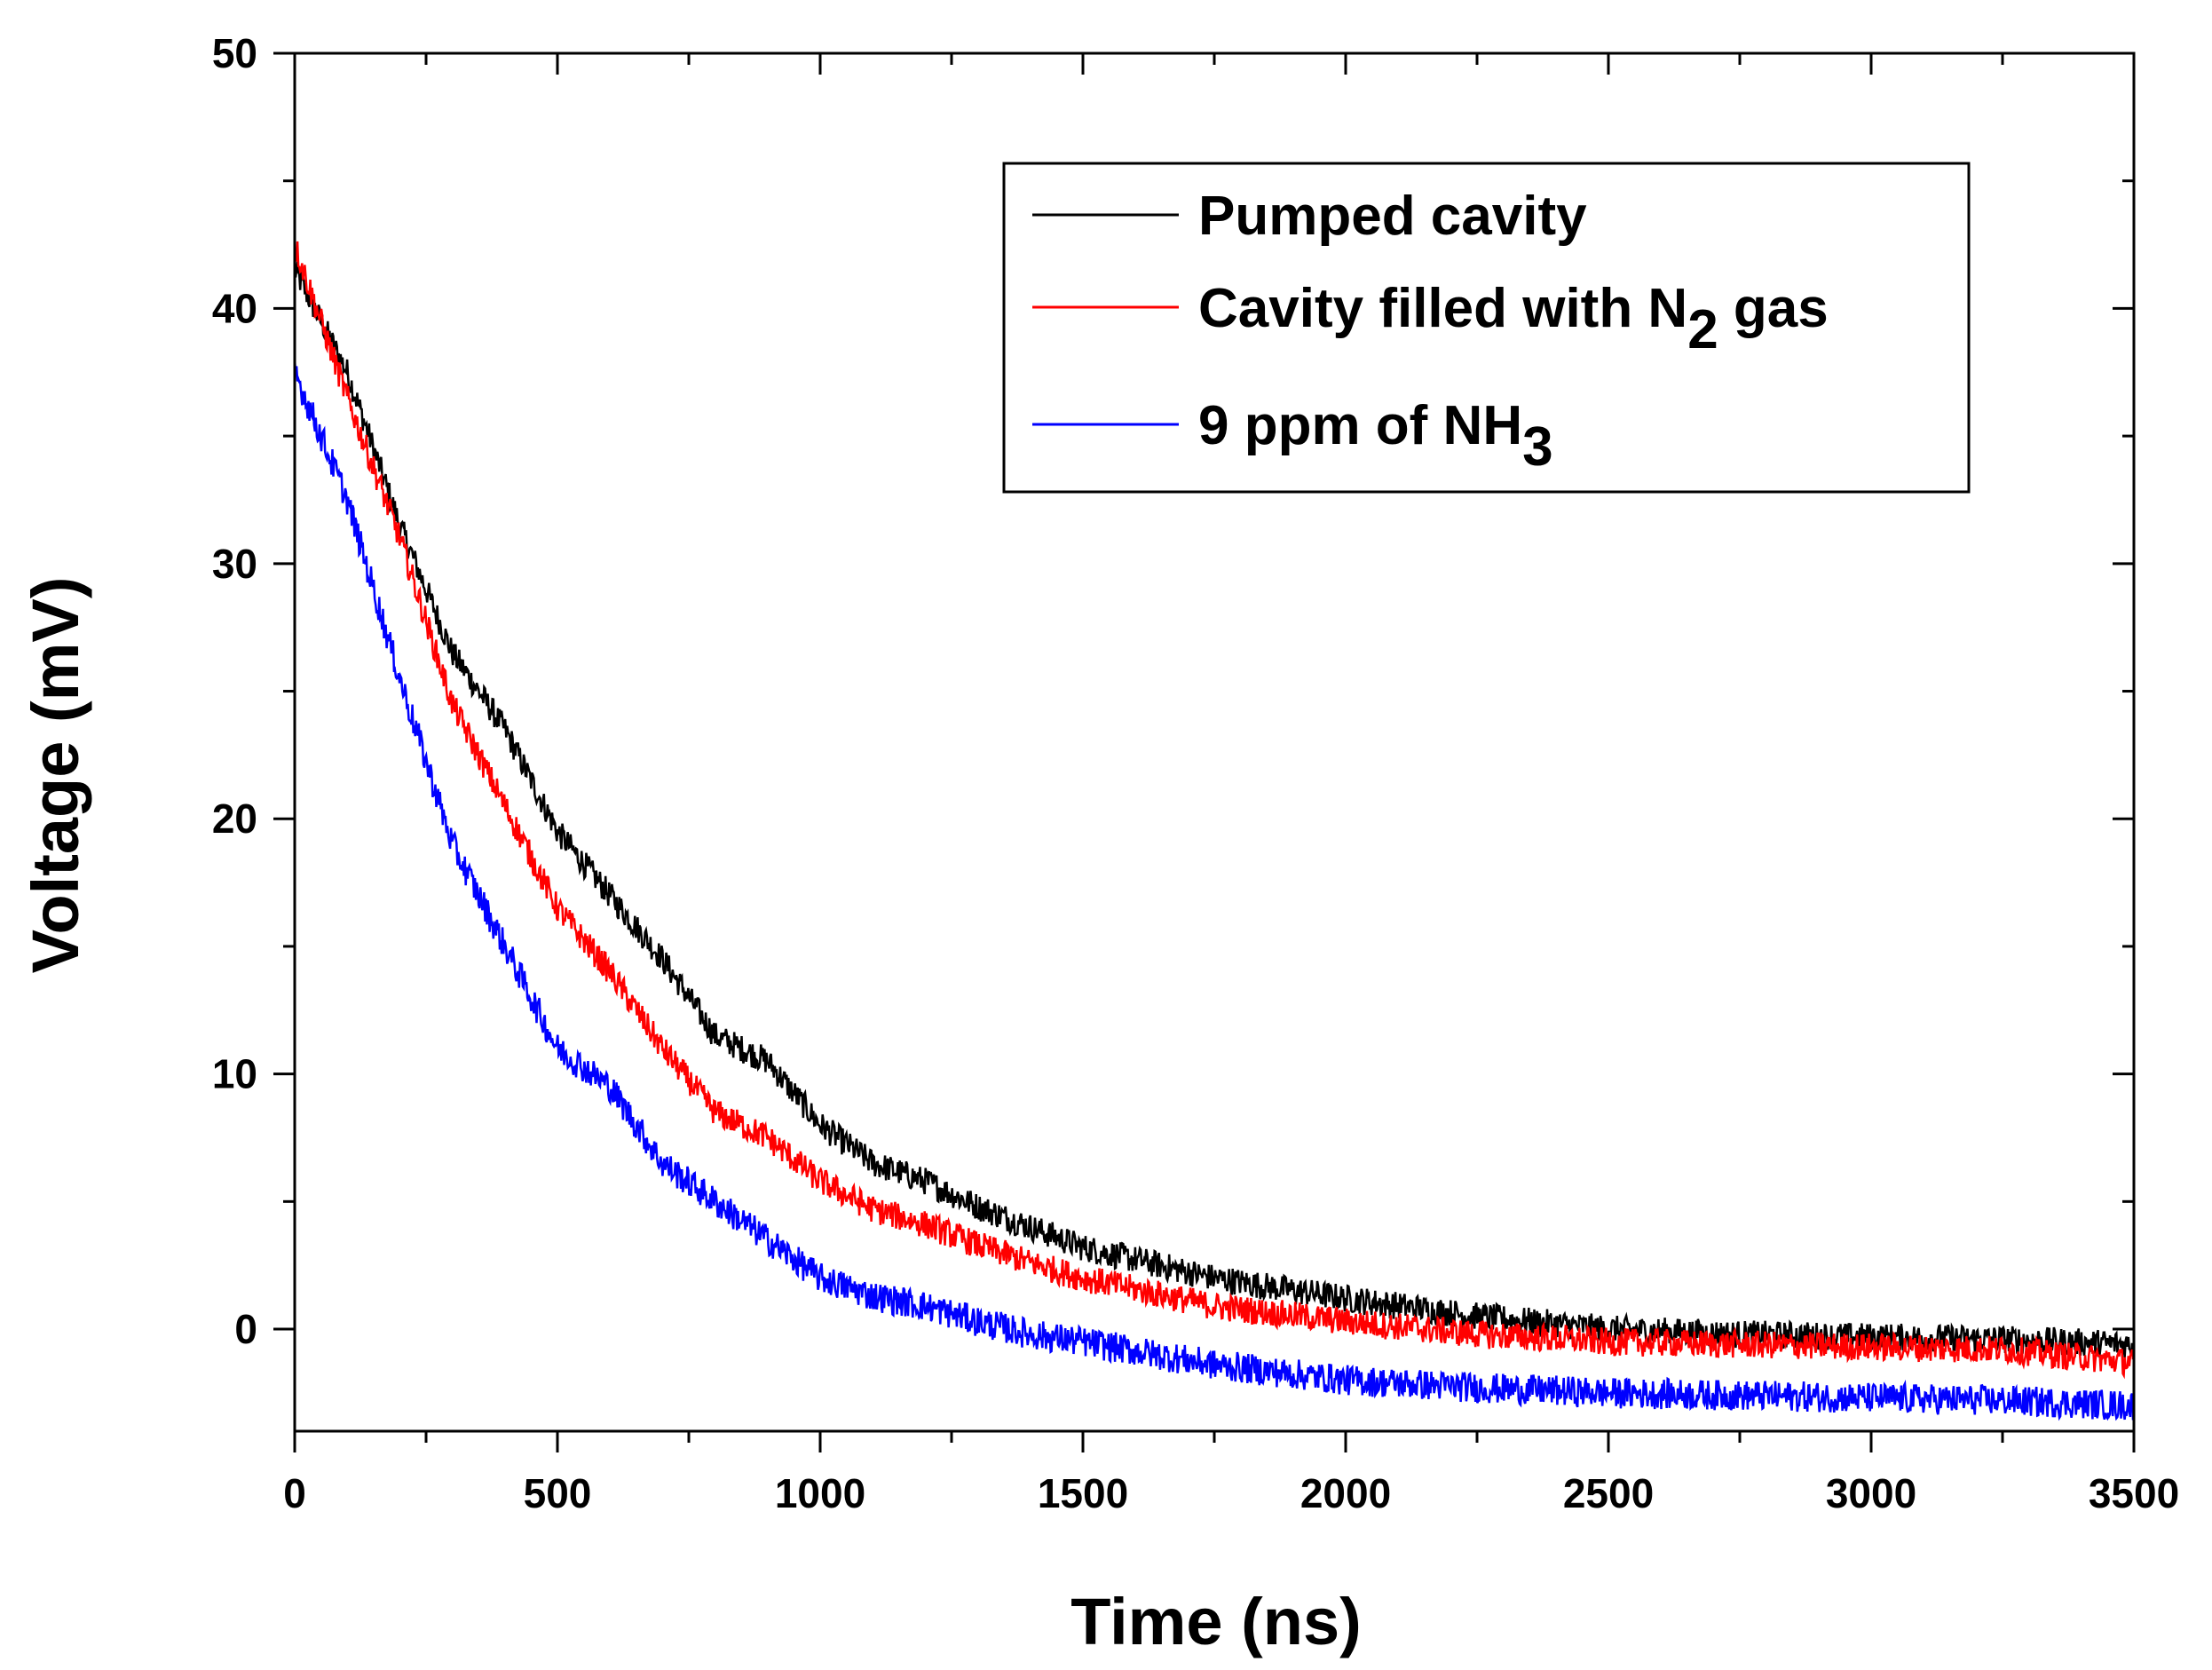 The width and height of the screenshot is (2212, 1670). What do you see at coordinates (234, 1074) in the screenshot?
I see `y-tick-label: 10` at bounding box center [234, 1074].